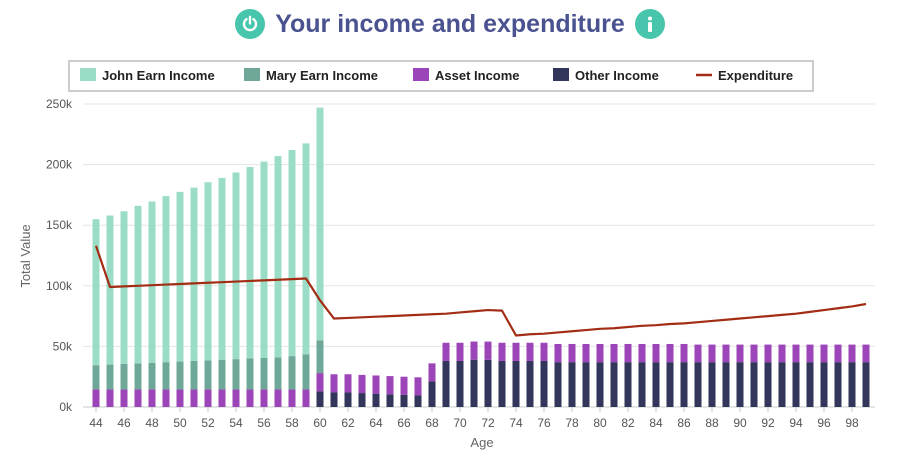 This screenshot has width=900, height=463. Describe the element at coordinates (649, 24) in the screenshot. I see `info-icon` at that location.